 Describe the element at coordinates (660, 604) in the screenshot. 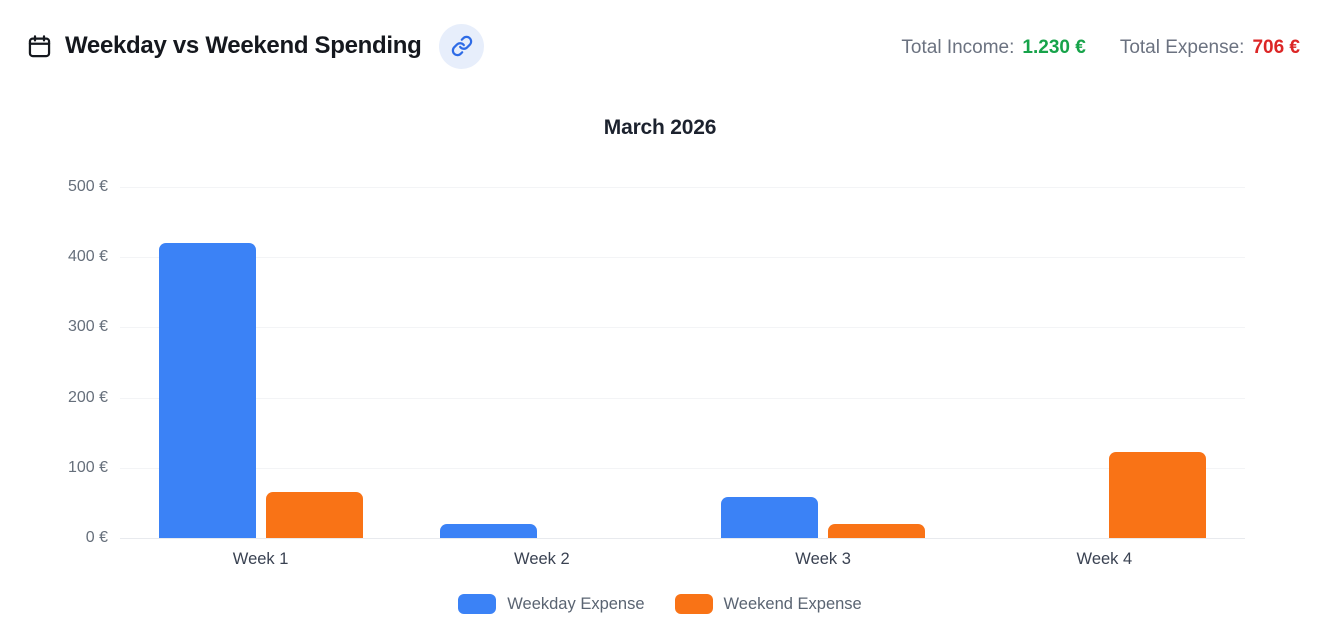

I see `legend: Weekday Expense Weekend Expense` at that location.